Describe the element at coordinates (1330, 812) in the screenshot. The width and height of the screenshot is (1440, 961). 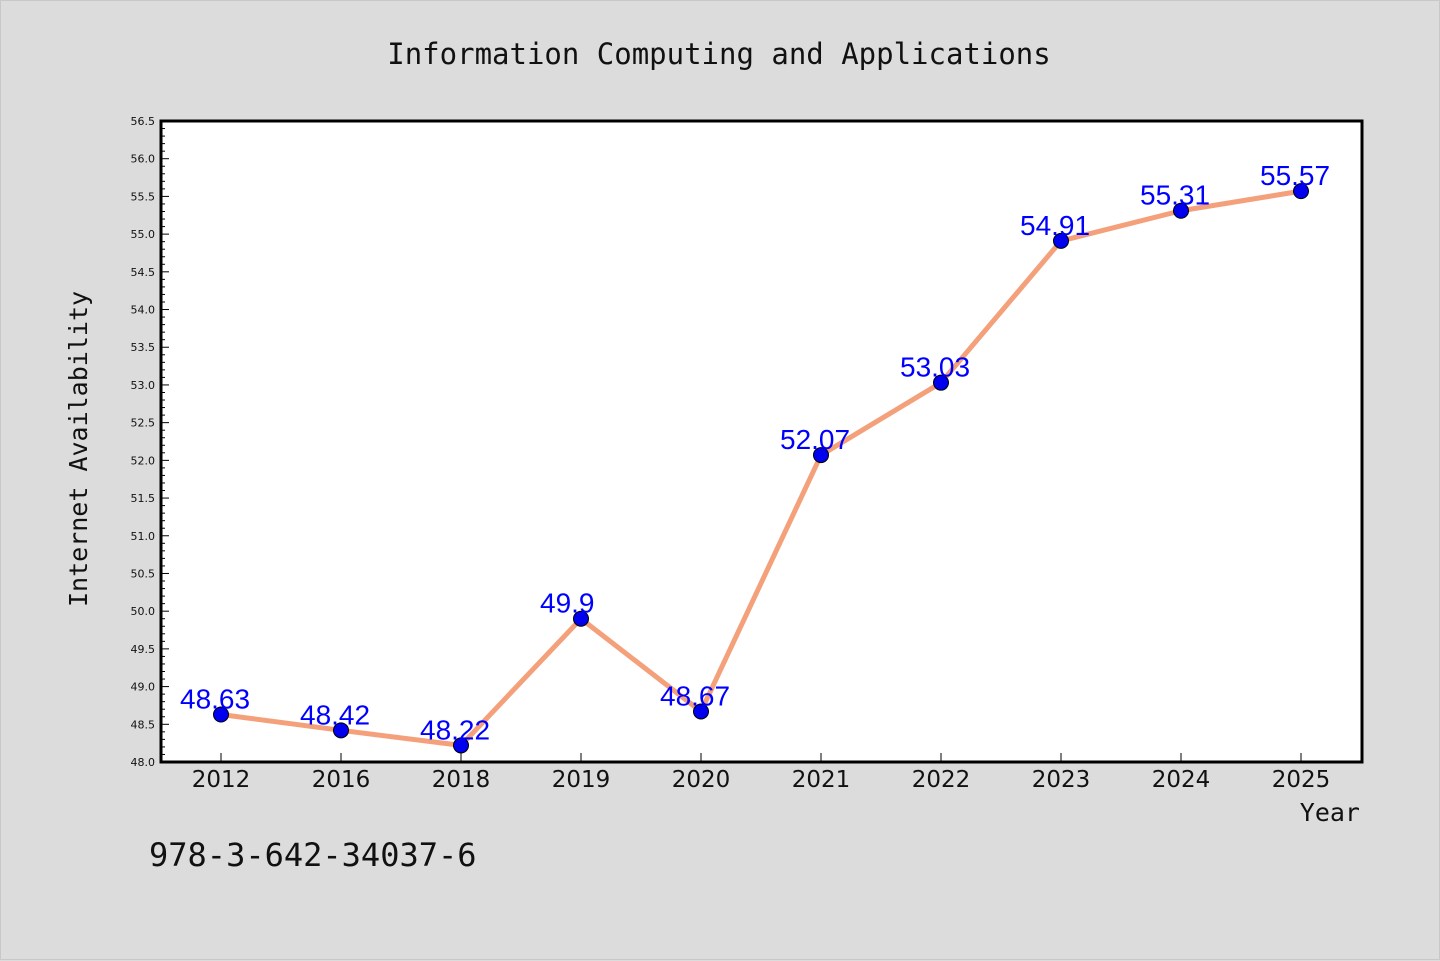
I see `x-axis-label: Year` at that location.